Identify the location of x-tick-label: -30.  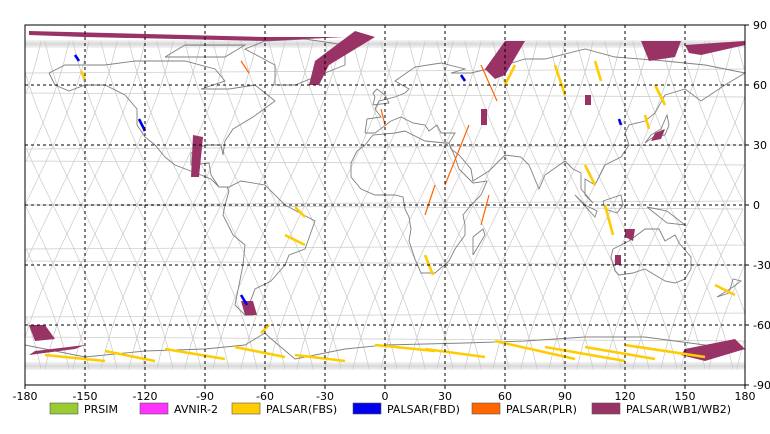
(325, 396).